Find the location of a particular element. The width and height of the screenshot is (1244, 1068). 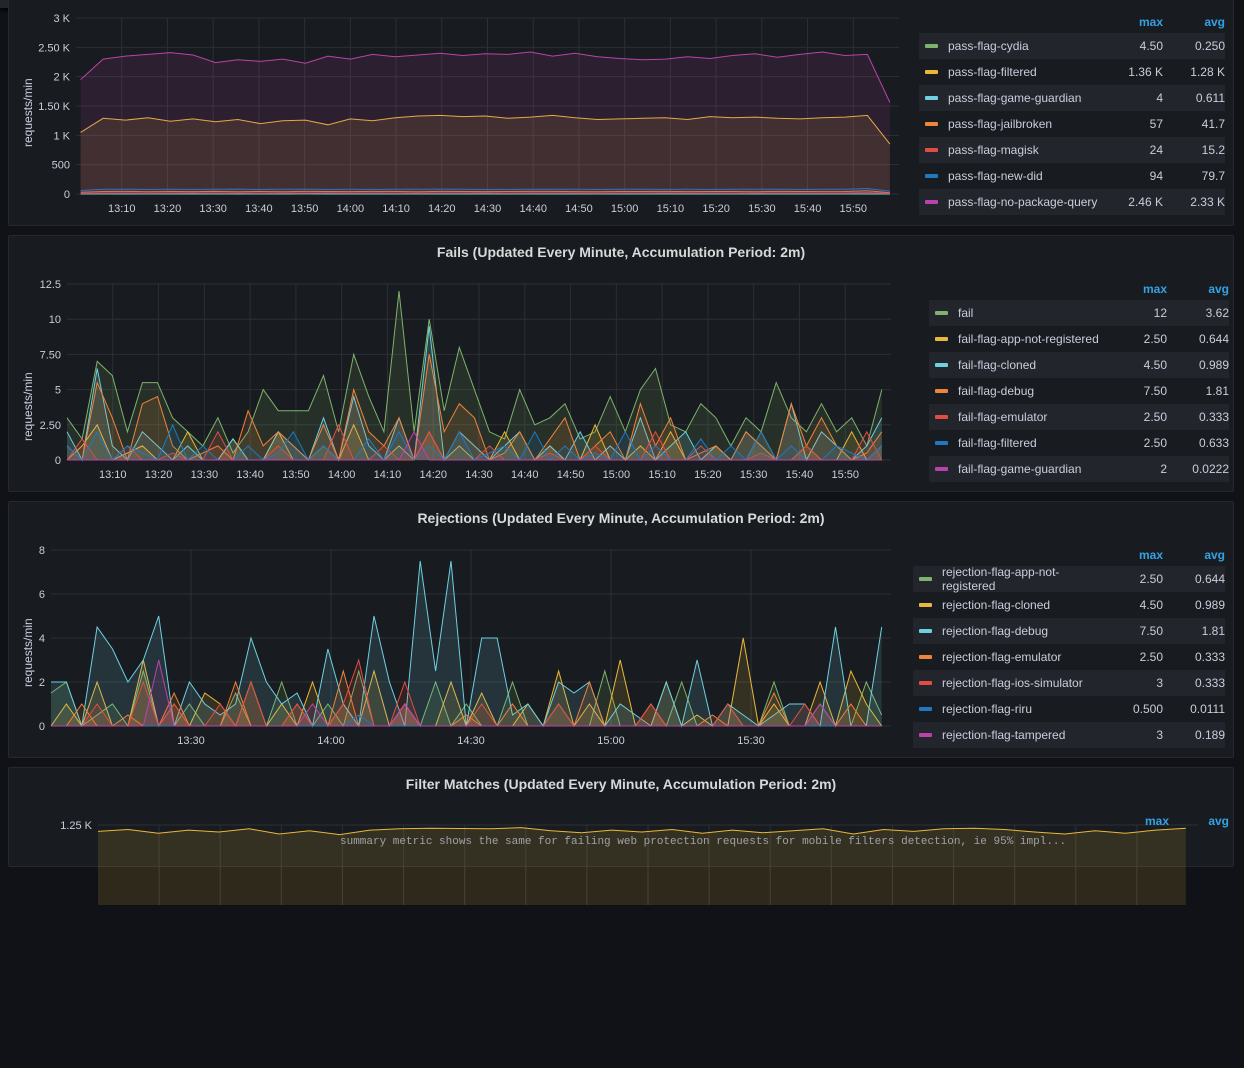

legend-series-name: rejection-flag-ios-simulator is located at coordinates (1021, 683).